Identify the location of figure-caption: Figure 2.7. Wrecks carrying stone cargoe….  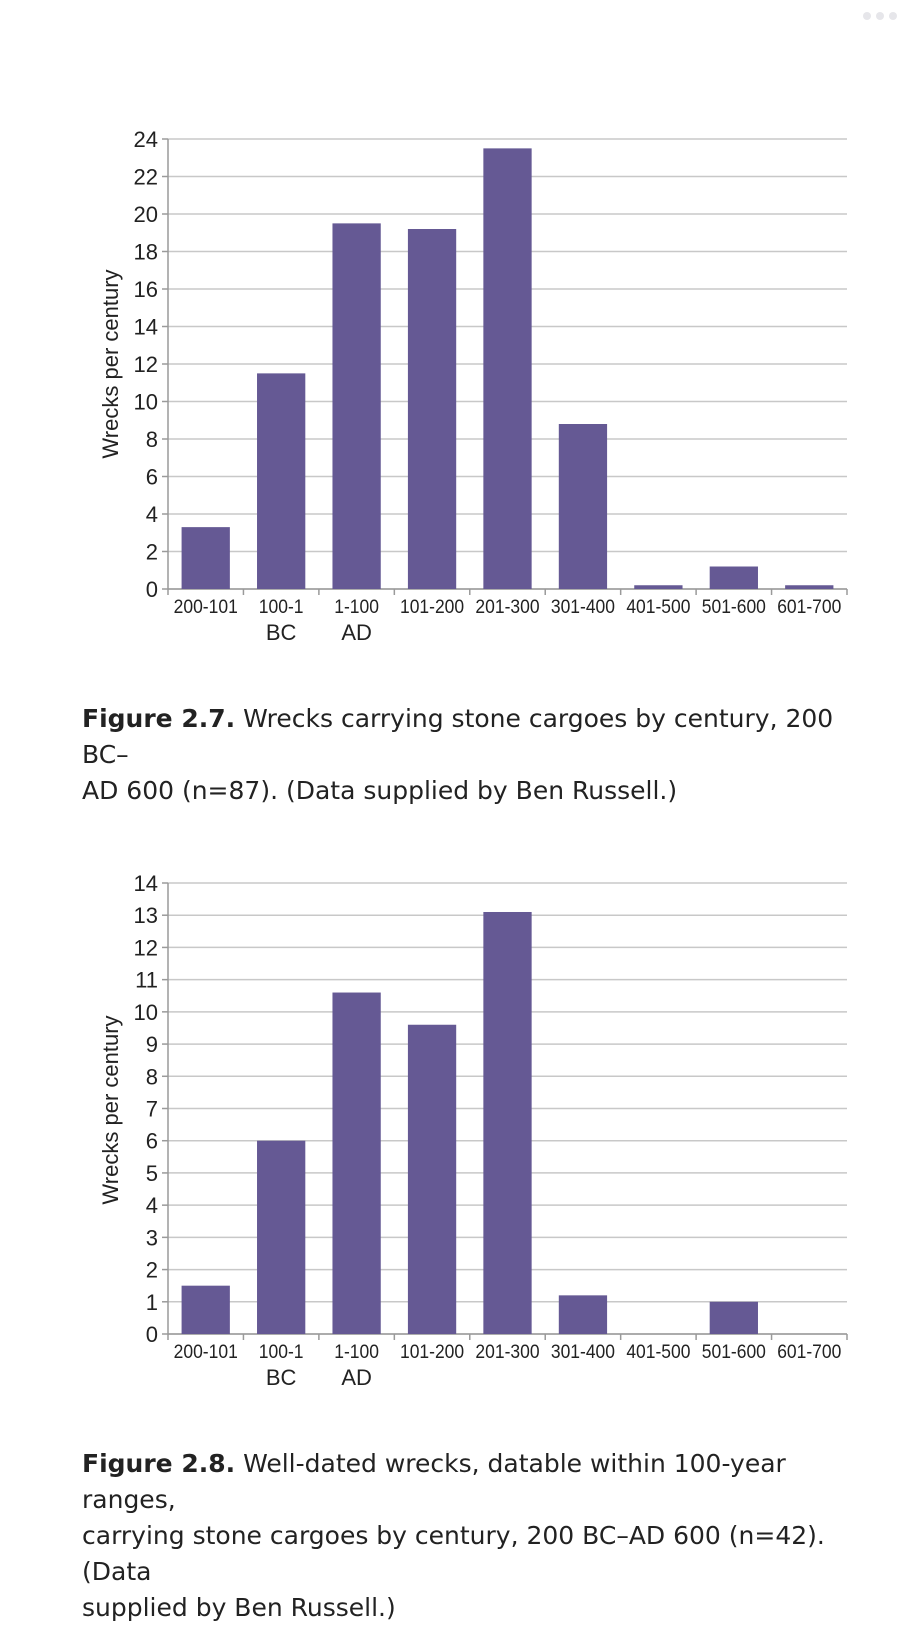
(482, 755).